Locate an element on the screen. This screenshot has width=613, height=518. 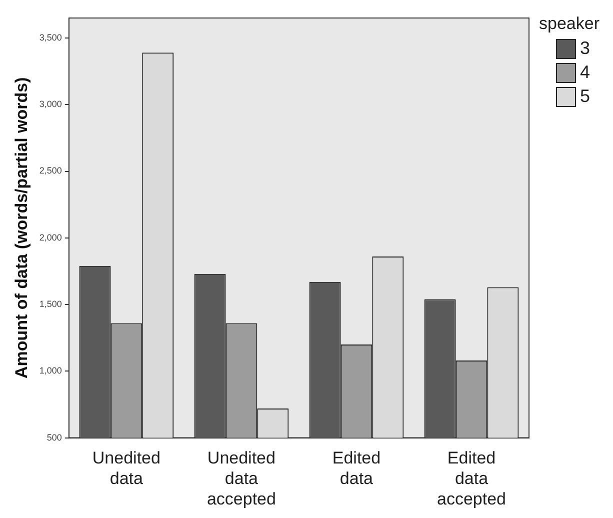
legend-label: 3 is located at coordinates (585, 48).